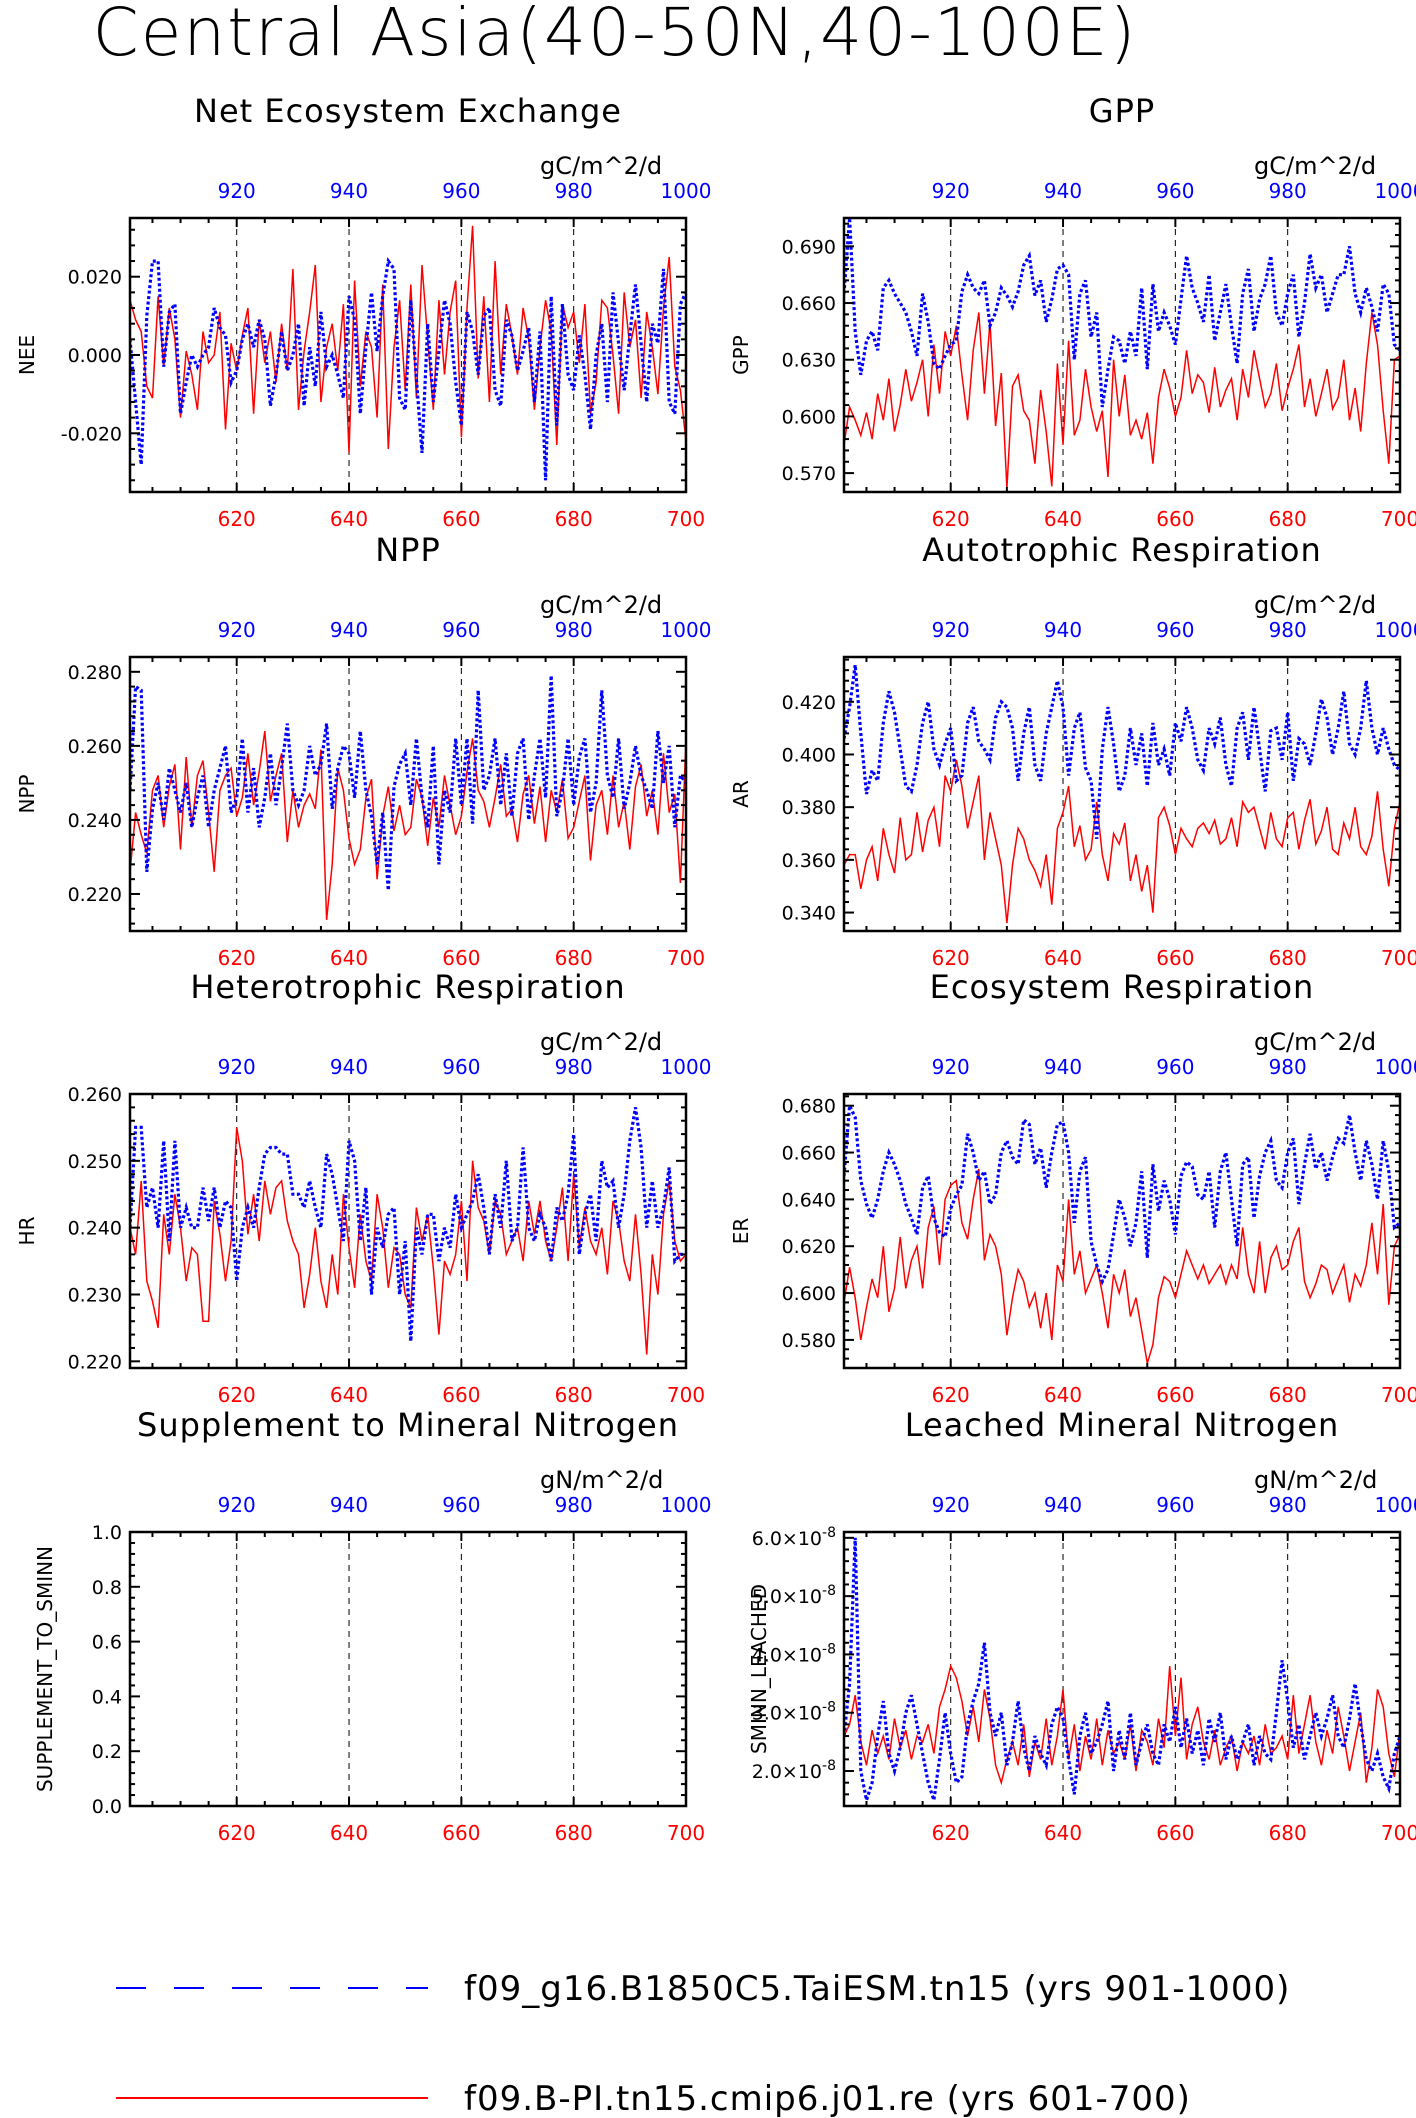  I want to click on y-axis-label: HR, so click(27, 1230).